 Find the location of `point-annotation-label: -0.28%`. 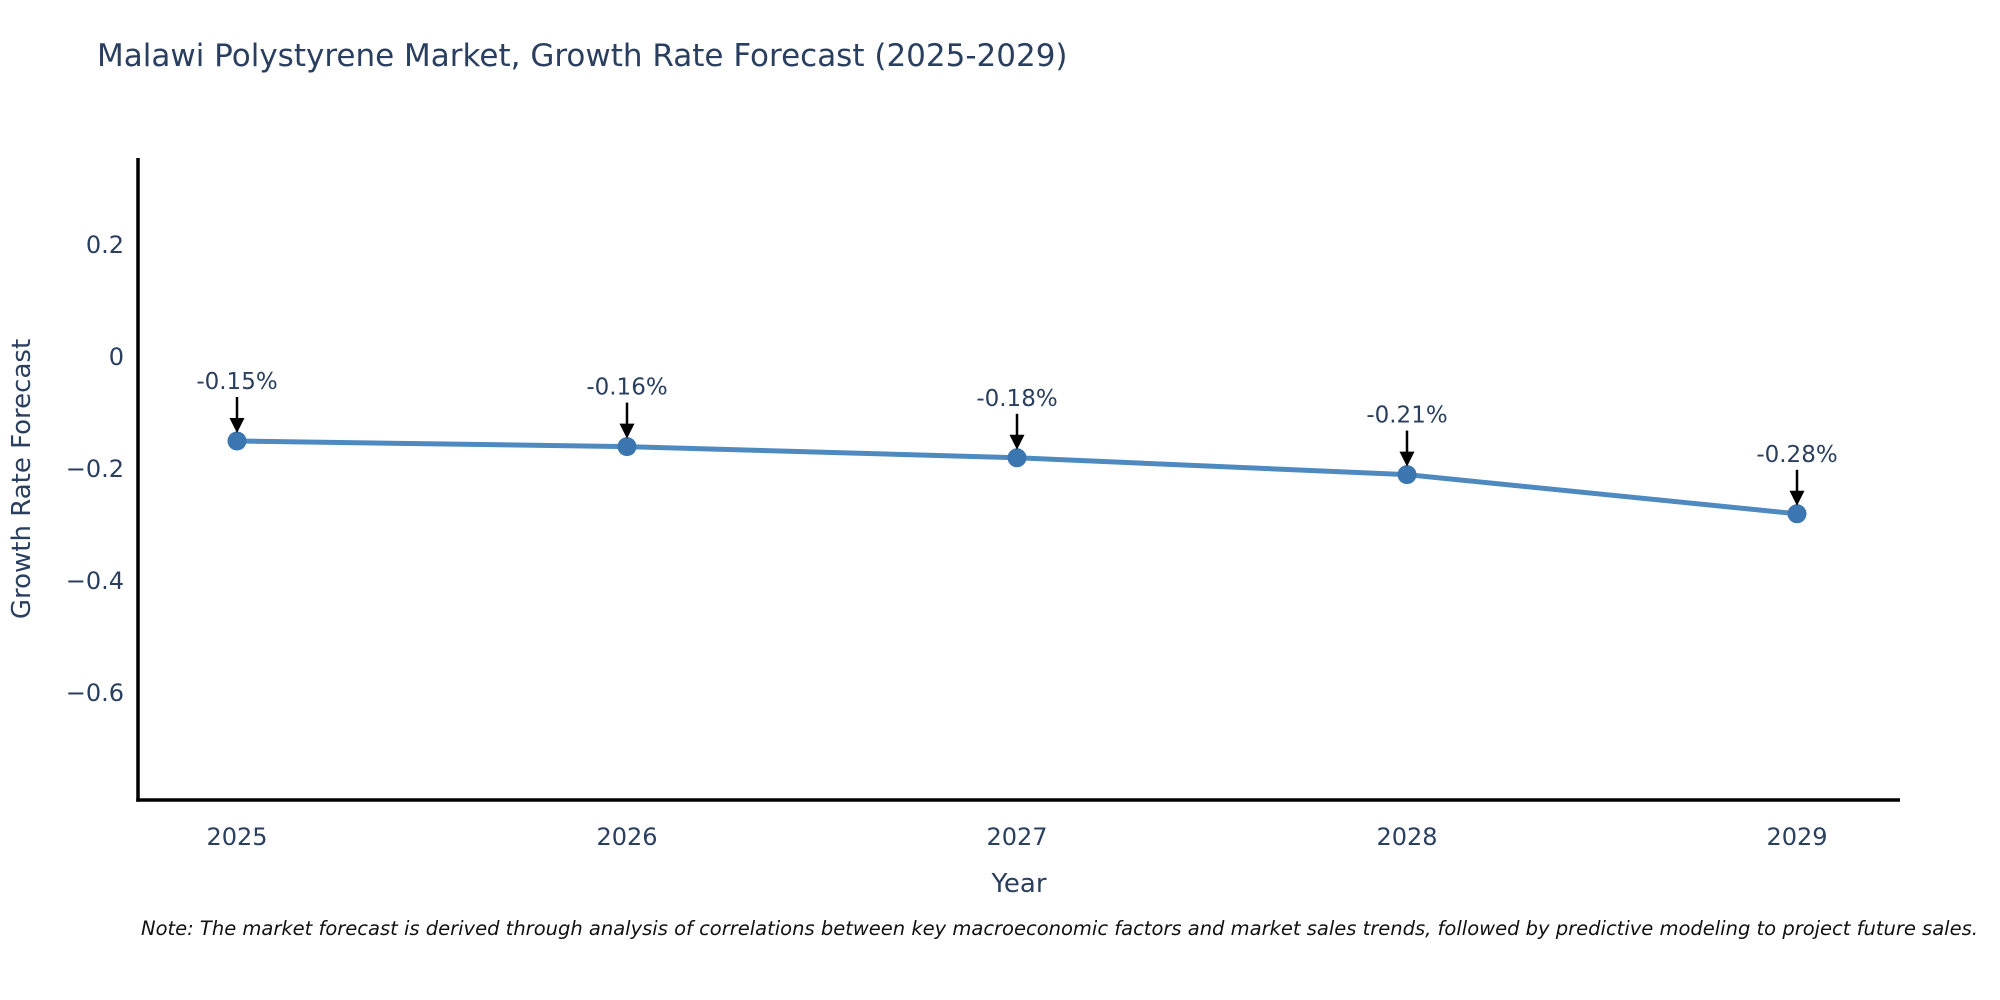

point-annotation-label: -0.28% is located at coordinates (1796, 455).